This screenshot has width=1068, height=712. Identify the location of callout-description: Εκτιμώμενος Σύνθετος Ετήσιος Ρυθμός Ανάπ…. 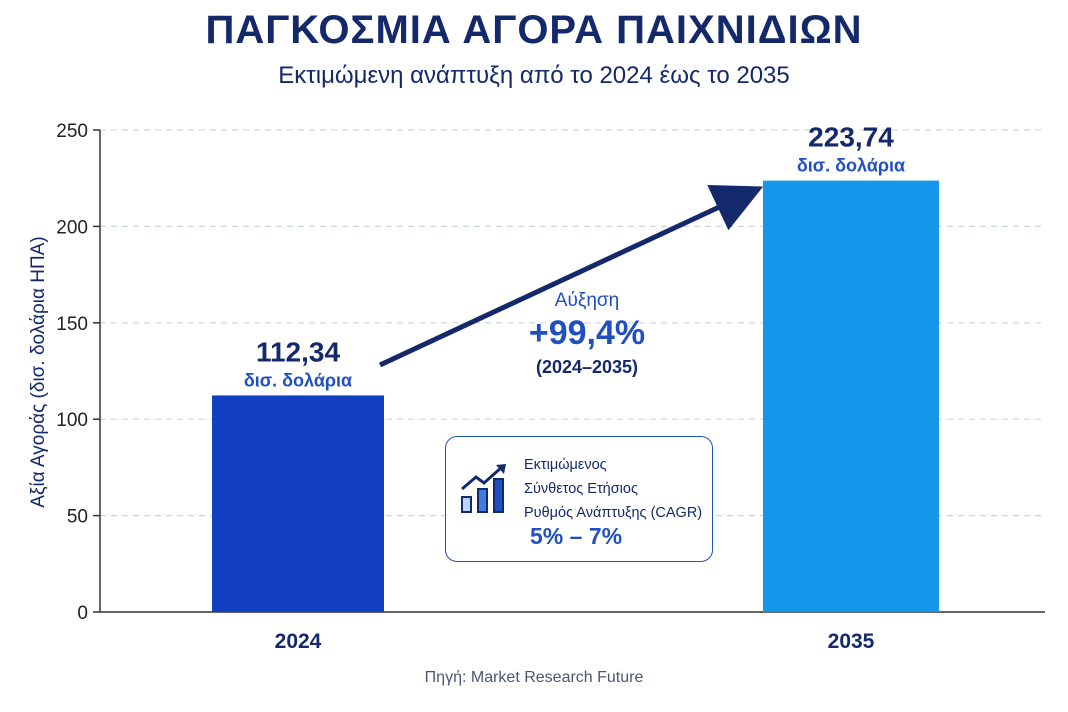
(617, 489).